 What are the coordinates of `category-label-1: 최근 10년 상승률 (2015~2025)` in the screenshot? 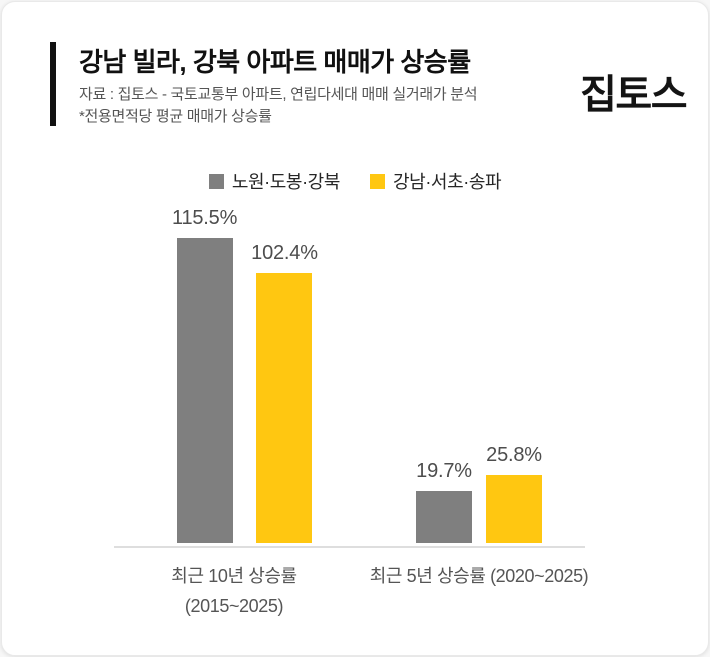 It's located at (234, 591).